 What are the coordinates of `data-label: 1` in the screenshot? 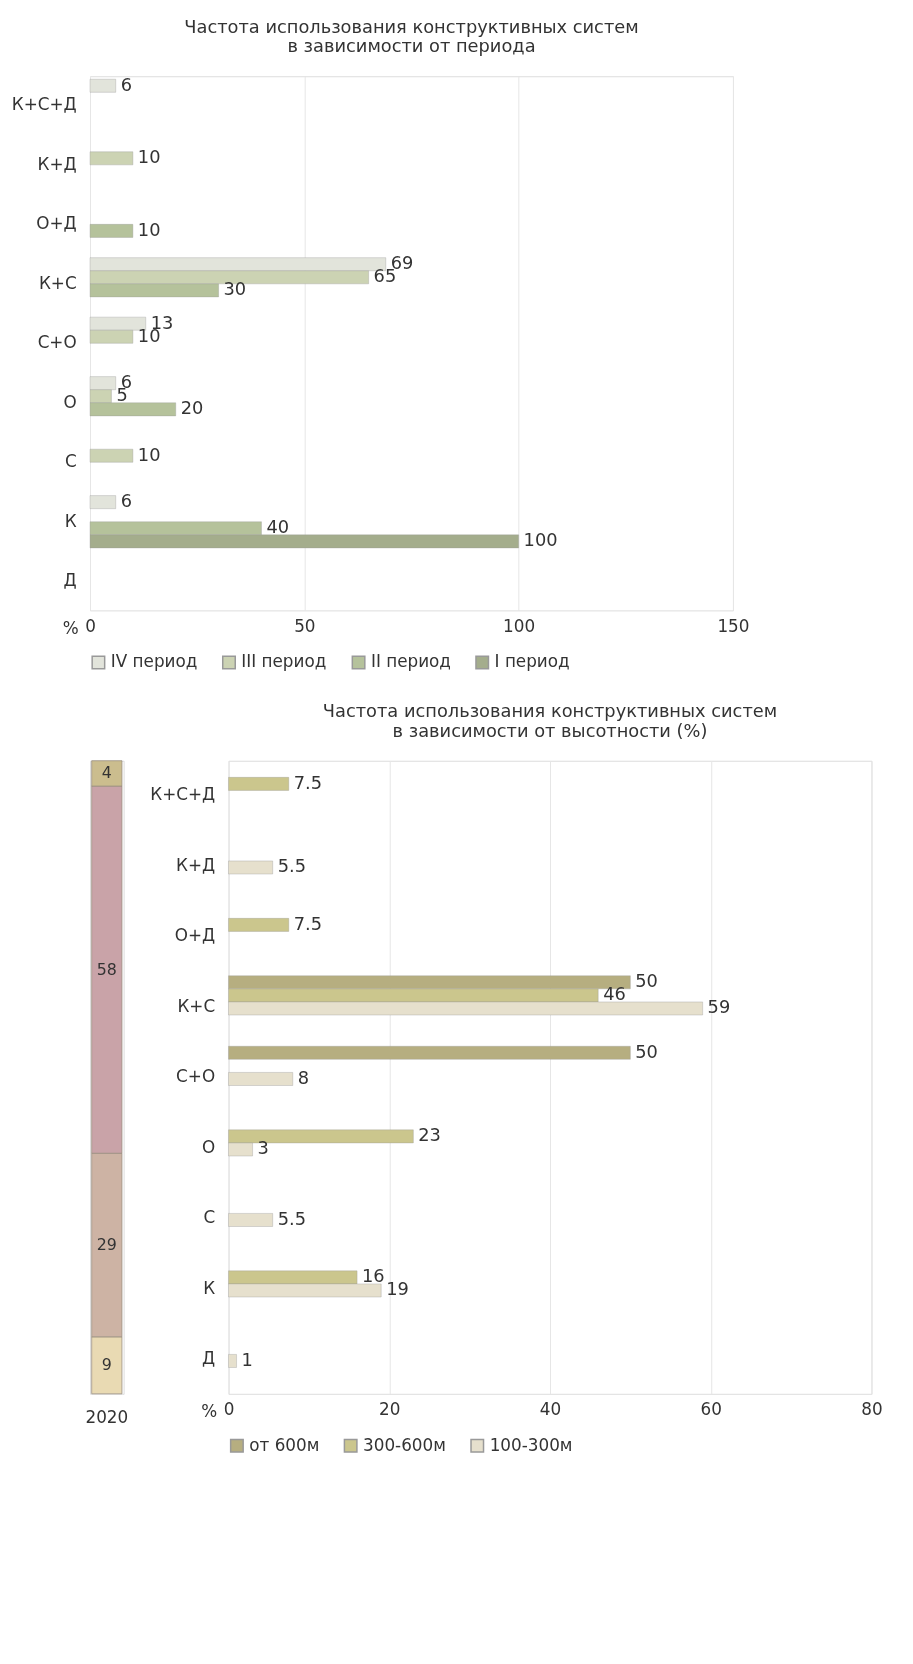 It's located at (247, 1359).